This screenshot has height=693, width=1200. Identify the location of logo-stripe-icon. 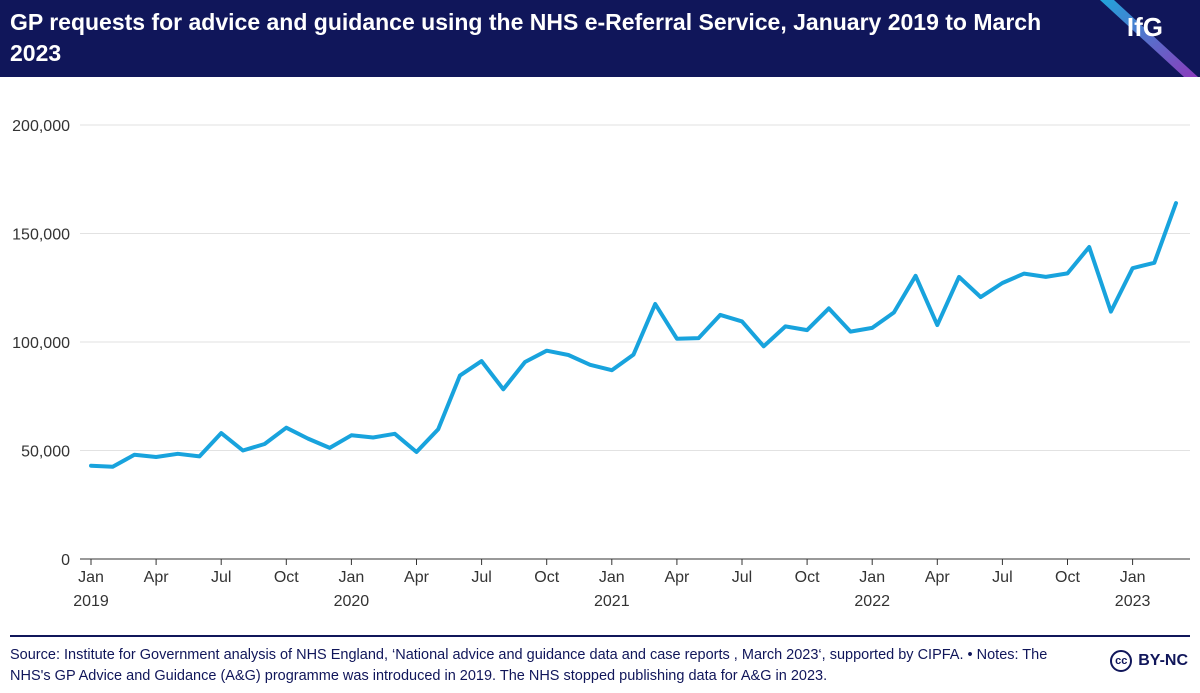
(1149, 38).